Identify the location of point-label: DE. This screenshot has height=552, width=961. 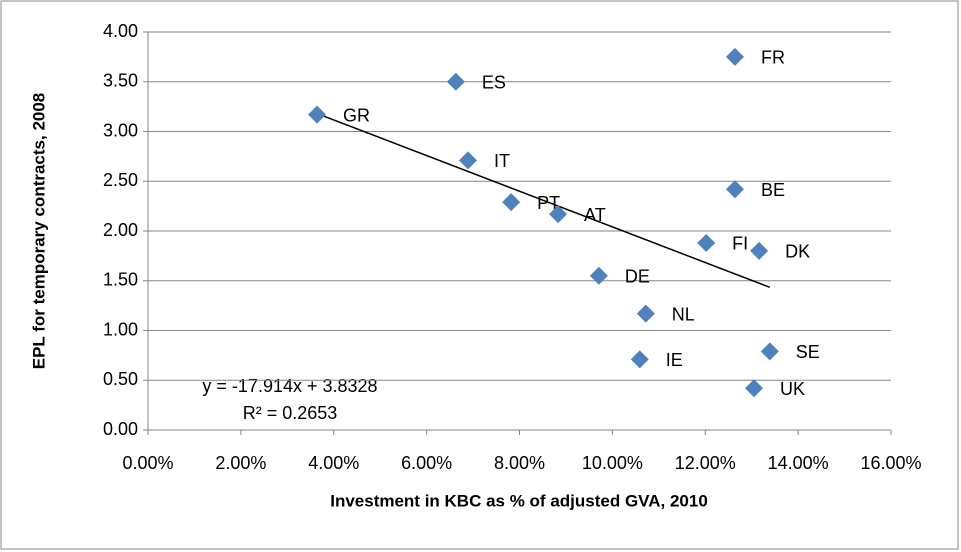
(637, 277).